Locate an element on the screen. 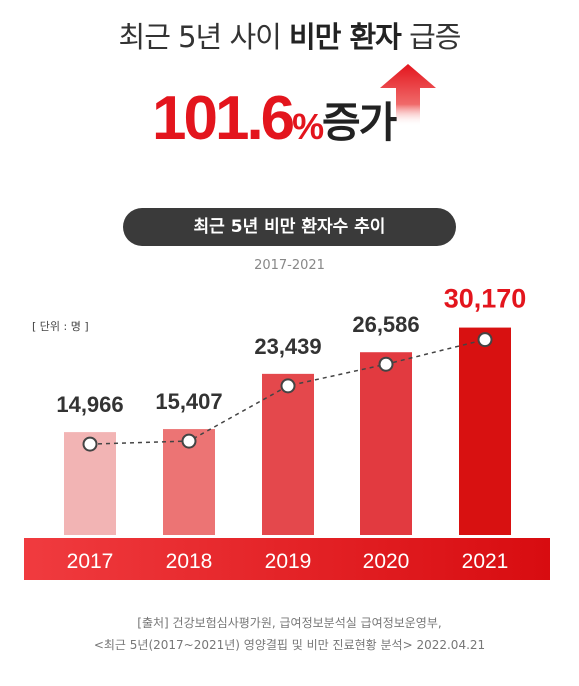 The image size is (579, 686). trend-point-2021 is located at coordinates (485, 340).